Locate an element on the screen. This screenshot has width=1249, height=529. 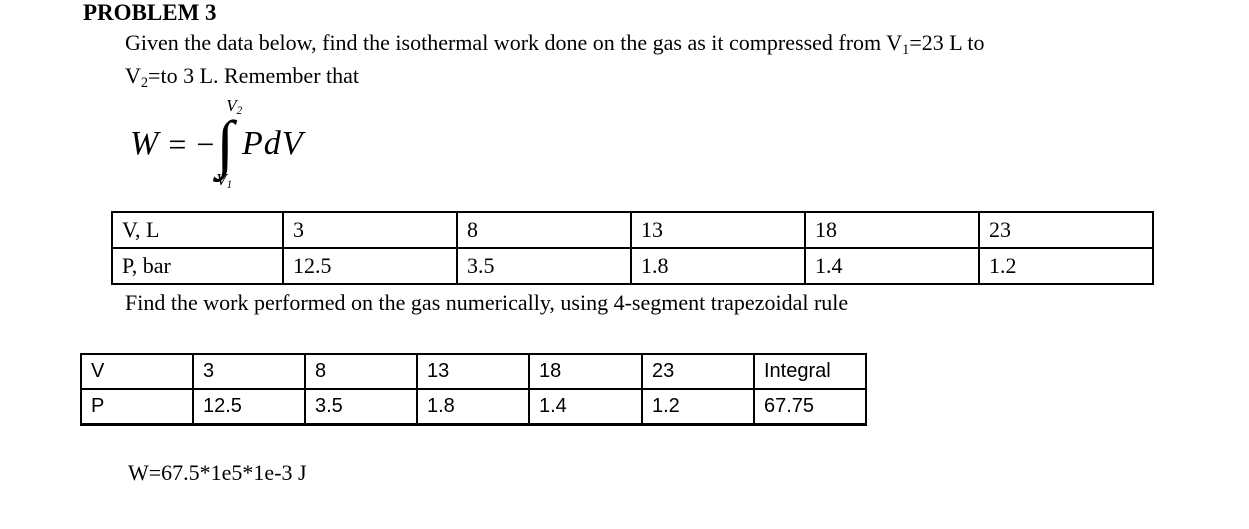
integral-with-limits: V2 ∫ V1 is located at coordinates (229, 144).